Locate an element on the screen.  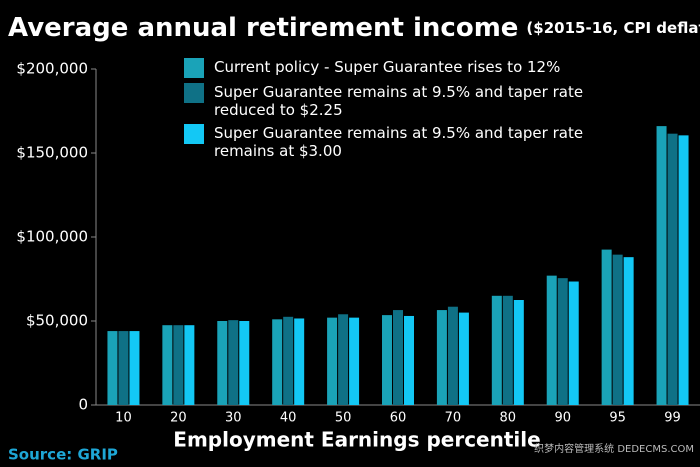
x-tick-label: 40 is located at coordinates (288, 418).